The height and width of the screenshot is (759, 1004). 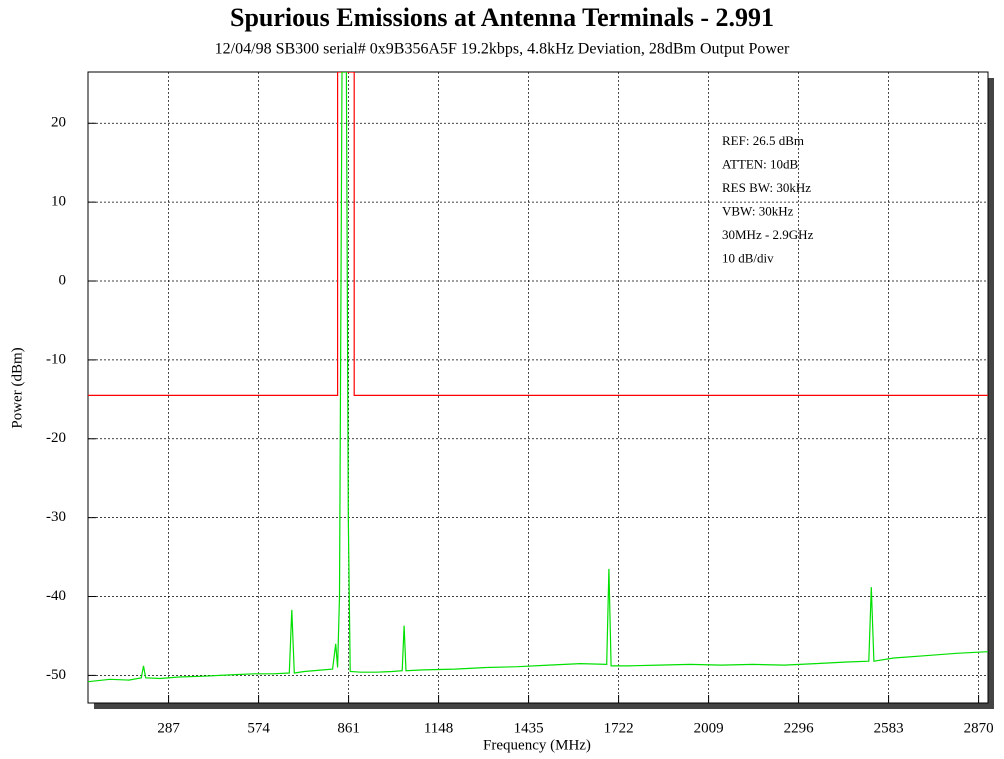 What do you see at coordinates (748, 257) in the screenshot?
I see `annotation: 10 dB/div` at bounding box center [748, 257].